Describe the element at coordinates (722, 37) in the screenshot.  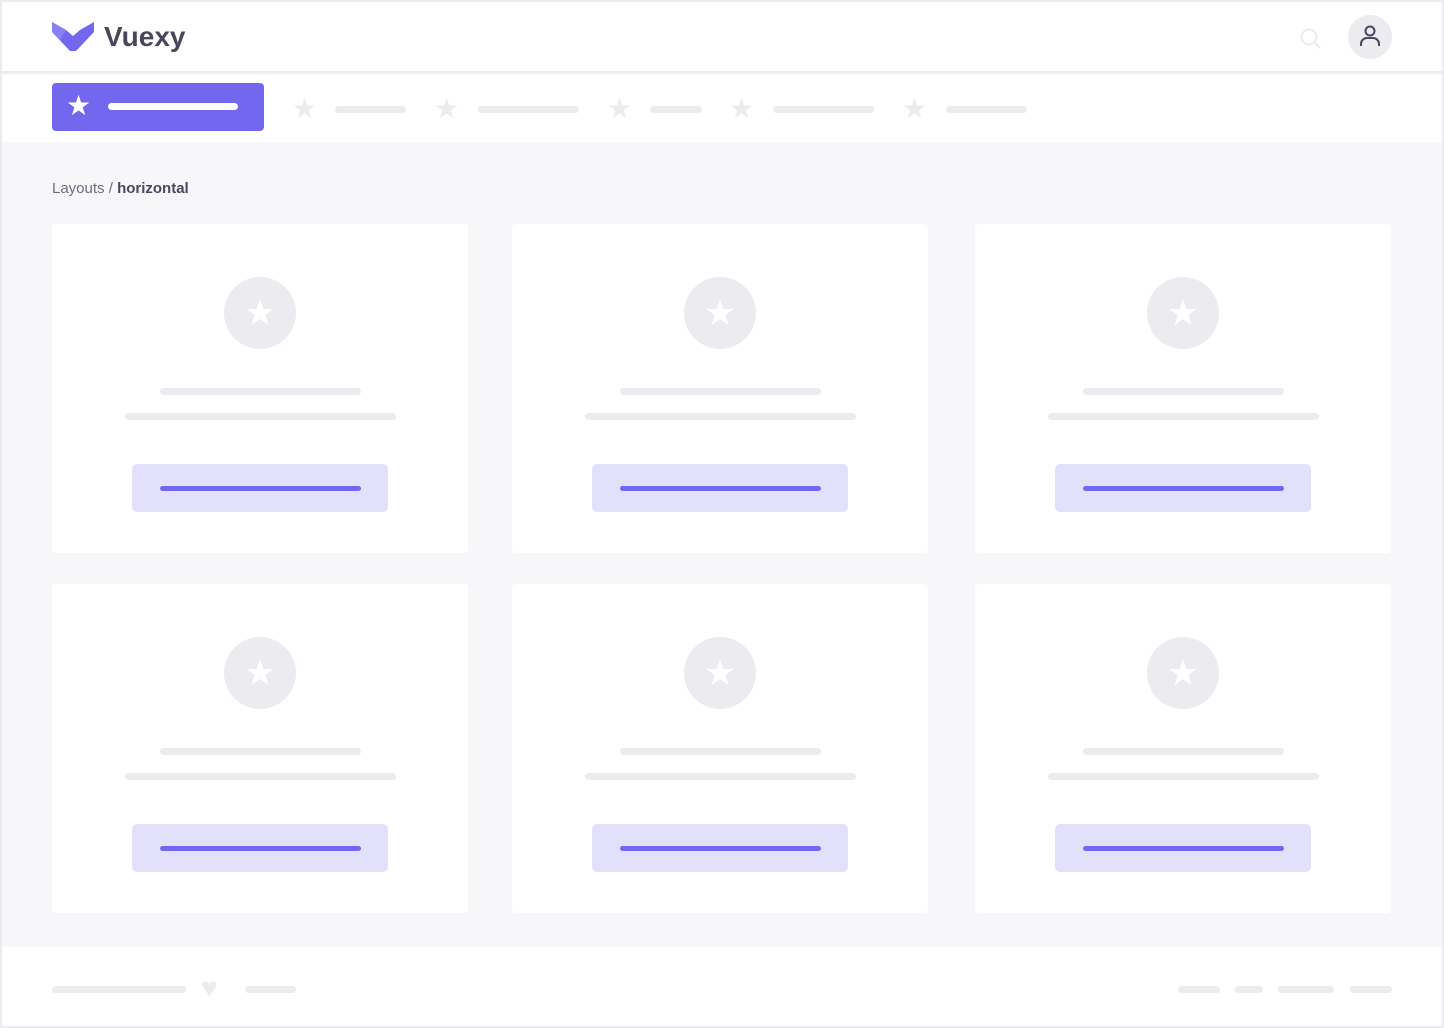
I see `header: Vuexy` at that location.